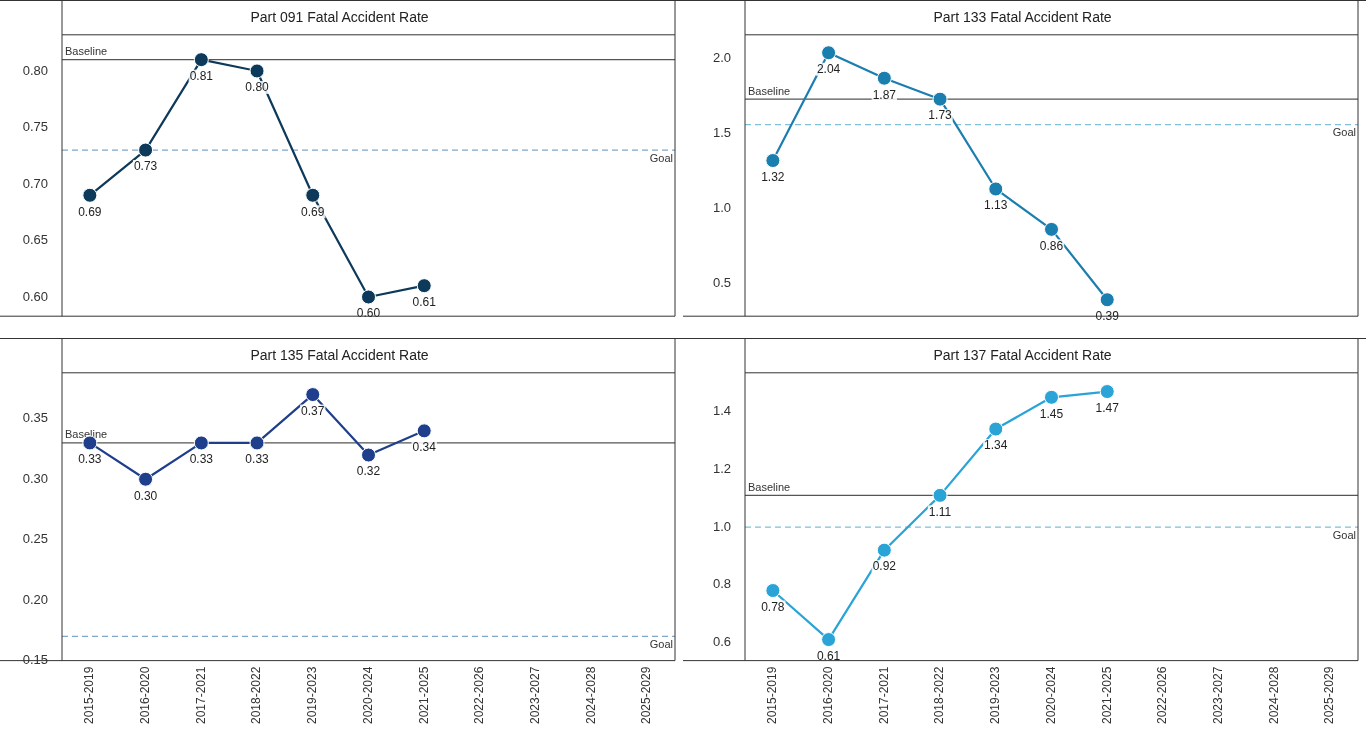 This screenshot has height=736, width=1366. What do you see at coordinates (721, 133) in the screenshot?
I see `y-tick-label: 1.5` at bounding box center [721, 133].